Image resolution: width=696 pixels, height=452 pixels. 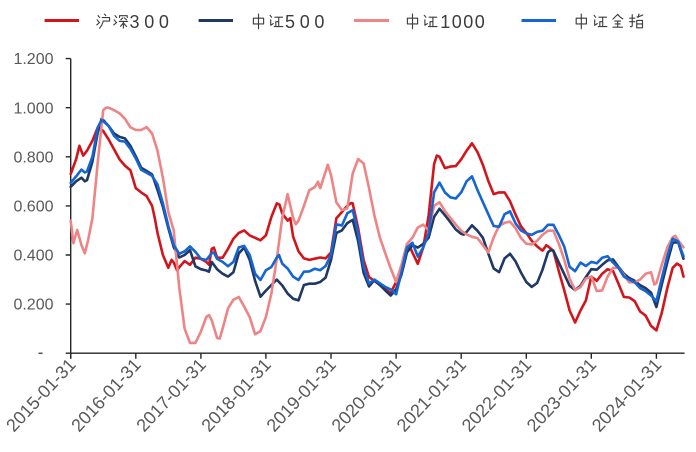 What do you see at coordinates (33, 256) in the screenshot?
I see `svg-text: 0.400` at bounding box center [33, 256].